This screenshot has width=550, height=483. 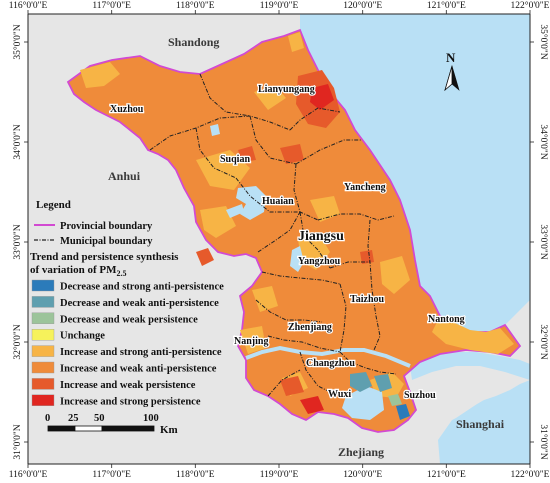 What do you see at coordinates (235, 211) in the screenshot?
I see `baima-river-inlet` at bounding box center [235, 211].